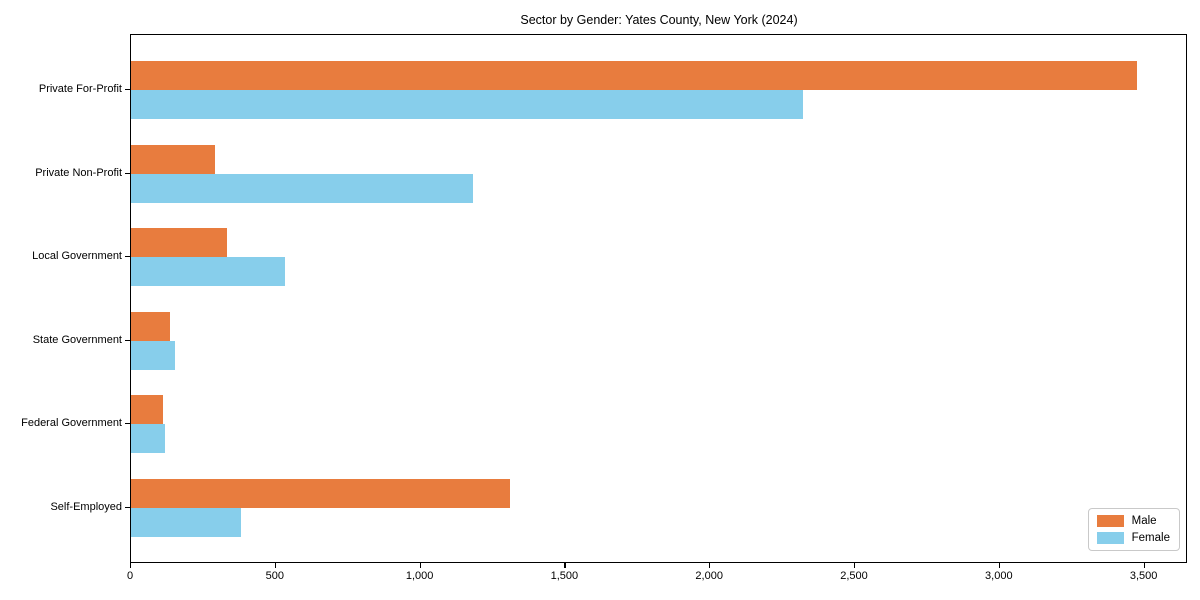  I want to click on bar-male-self-employed, so click(320, 493).